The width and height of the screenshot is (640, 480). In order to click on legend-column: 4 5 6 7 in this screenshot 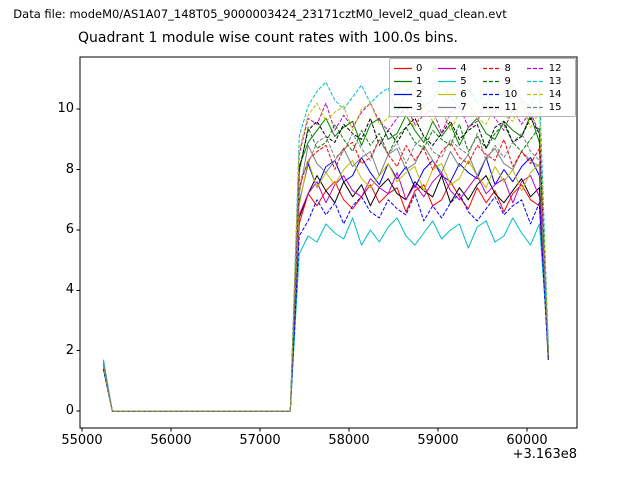, I will do `click(460, 88)`.